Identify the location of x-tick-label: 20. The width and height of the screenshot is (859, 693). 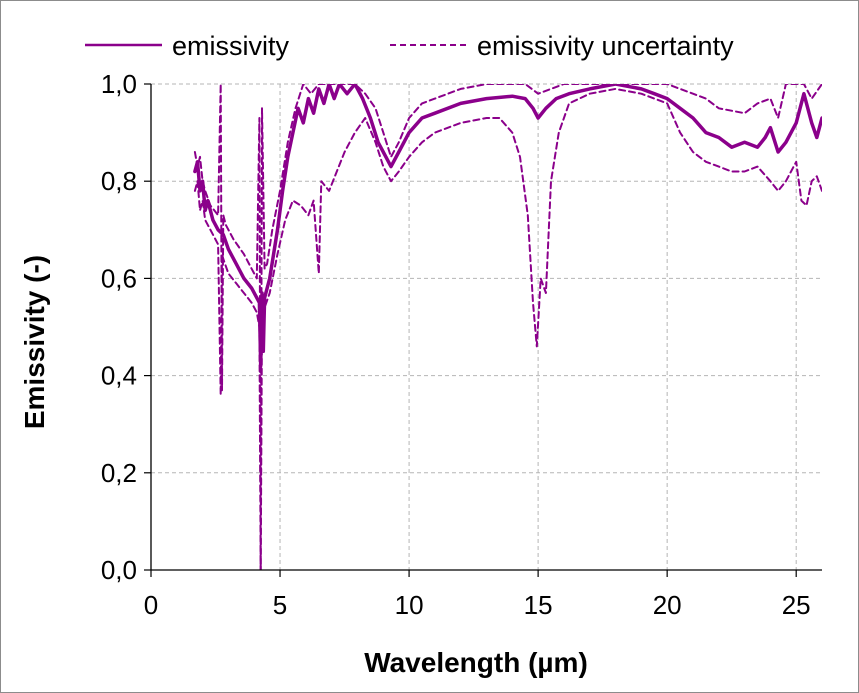
(667, 605).